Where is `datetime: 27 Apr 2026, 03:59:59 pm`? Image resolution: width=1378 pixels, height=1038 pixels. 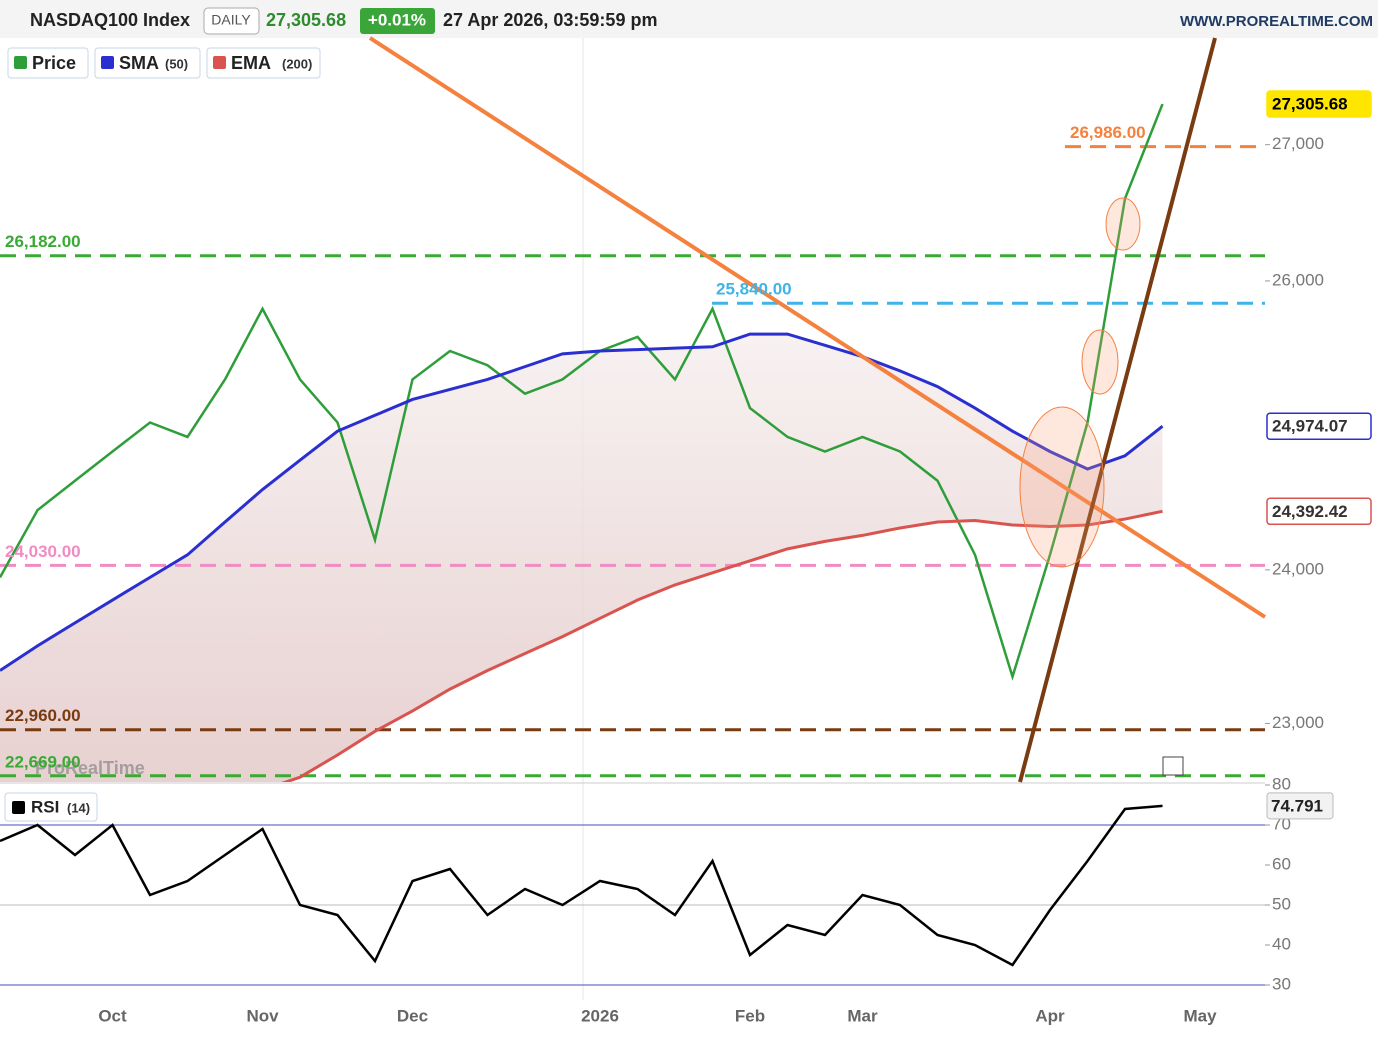 datetime: 27 Apr 2026, 03:59:59 pm is located at coordinates (550, 20).